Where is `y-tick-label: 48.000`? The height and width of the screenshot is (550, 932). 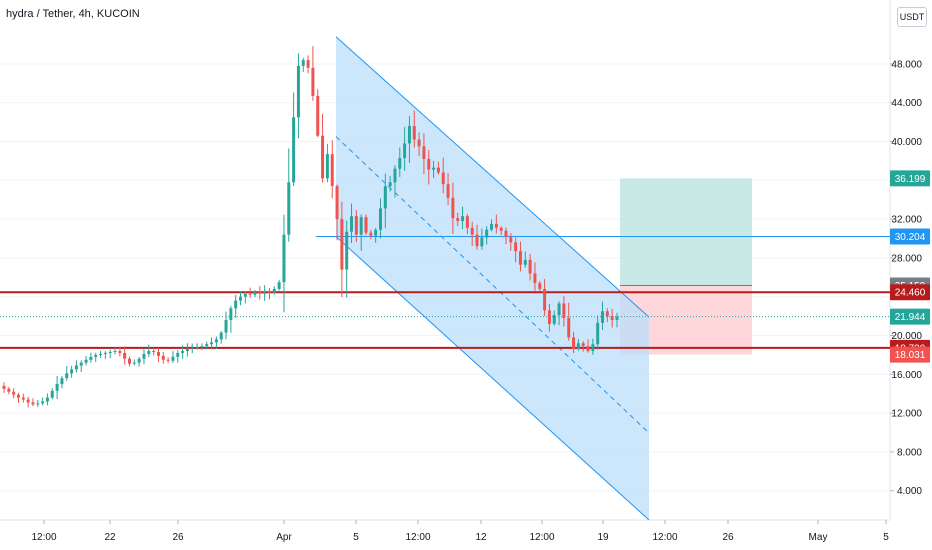 y-tick-label: 48.000 is located at coordinates (906, 64).